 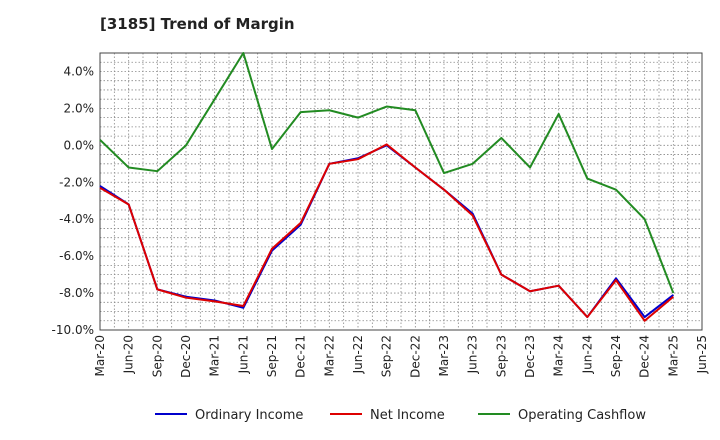 What do you see at coordinates (76, 219) in the screenshot?
I see `y-tick-label: -4.0%` at bounding box center [76, 219].